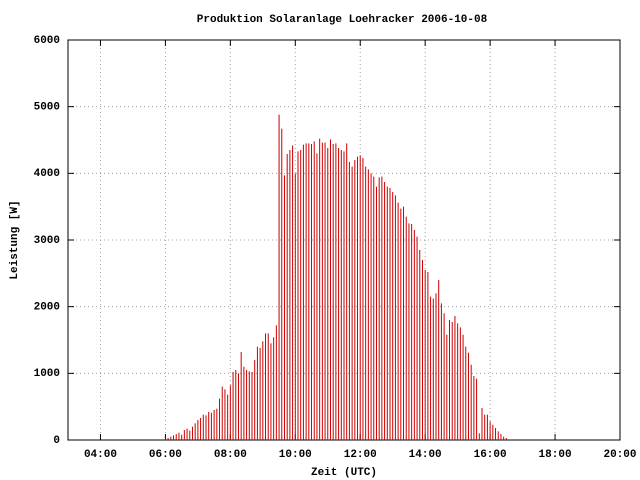  Describe the element at coordinates (56, 441) in the screenshot. I see `y-tick-label: 0` at that location.